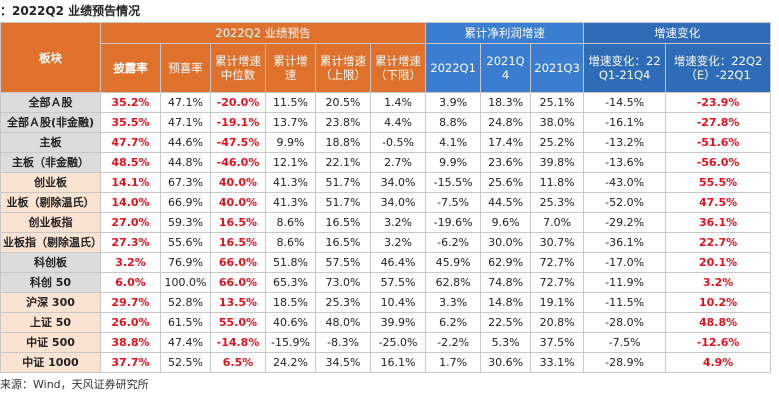 This screenshot has width=779, height=402. What do you see at coordinates (625, 342) in the screenshot?
I see `table-cell: -7.5%` at bounding box center [625, 342].